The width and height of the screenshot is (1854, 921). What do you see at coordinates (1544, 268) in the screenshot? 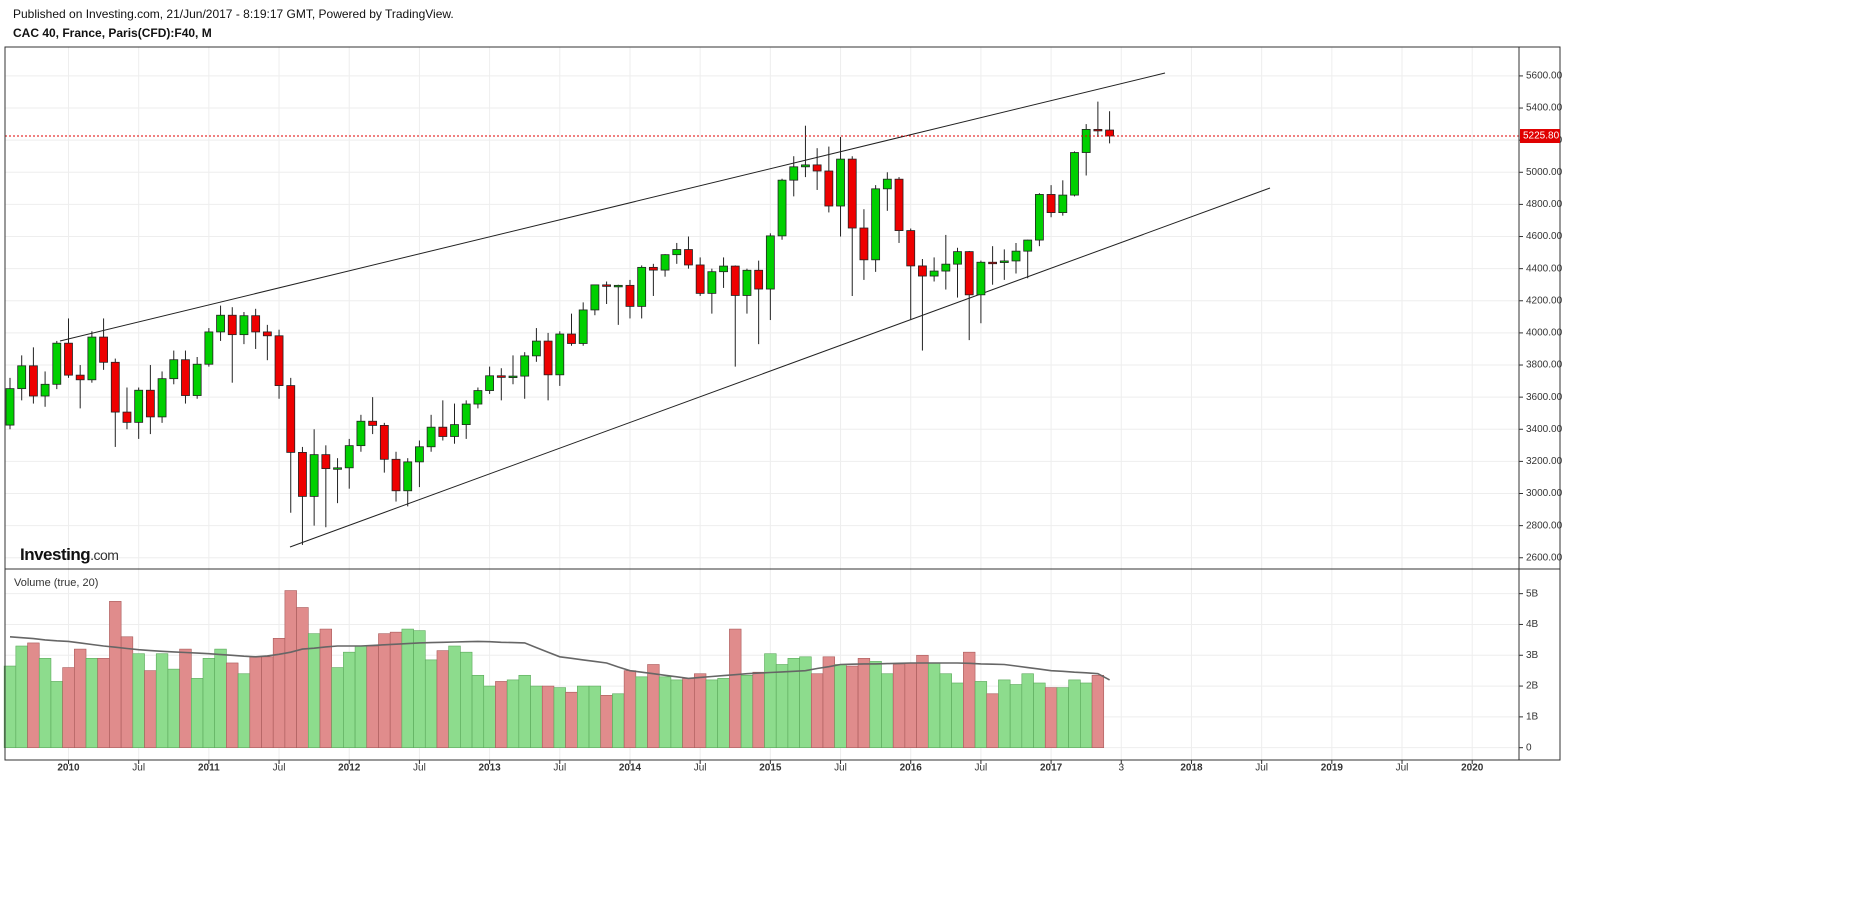
I see `y-tick-label: 4400.00` at bounding box center [1544, 268].